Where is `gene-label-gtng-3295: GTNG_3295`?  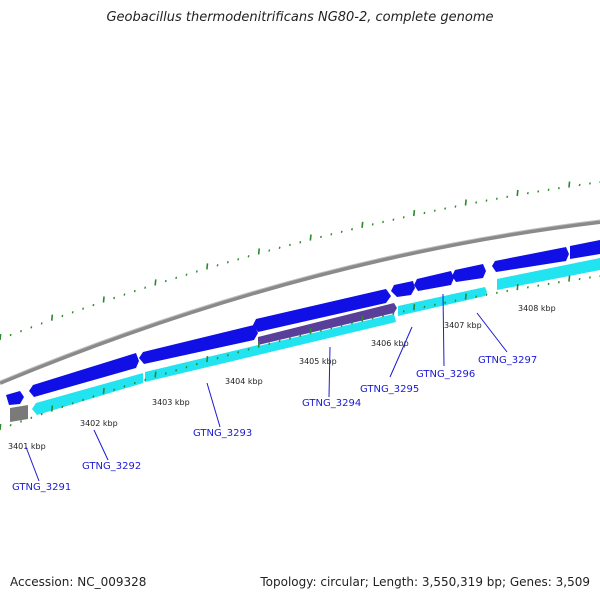
gene-label-gtng-3295: GTNG_3295 is located at coordinates (389, 389).